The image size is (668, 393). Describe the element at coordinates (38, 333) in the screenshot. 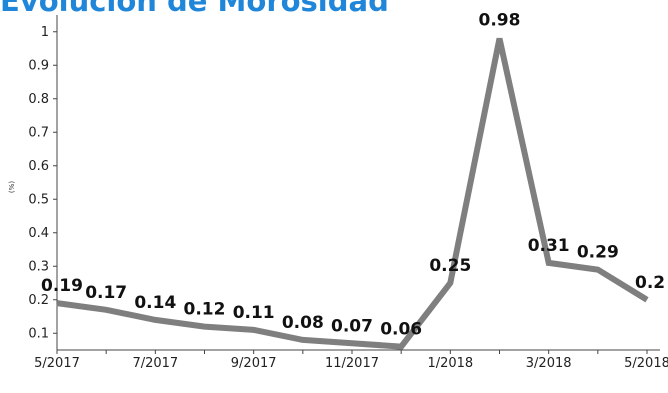

I see `y-tick-label: 0.1` at that location.